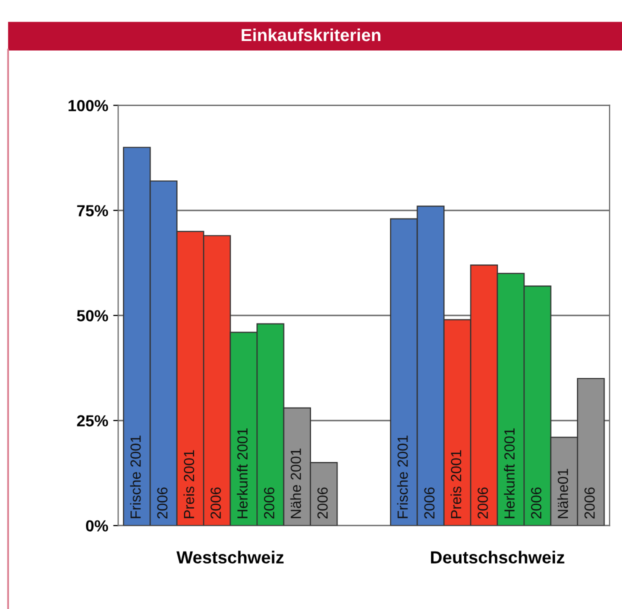  What do you see at coordinates (497, 557) in the screenshot?
I see `text: Deutschschweiz` at bounding box center [497, 557].